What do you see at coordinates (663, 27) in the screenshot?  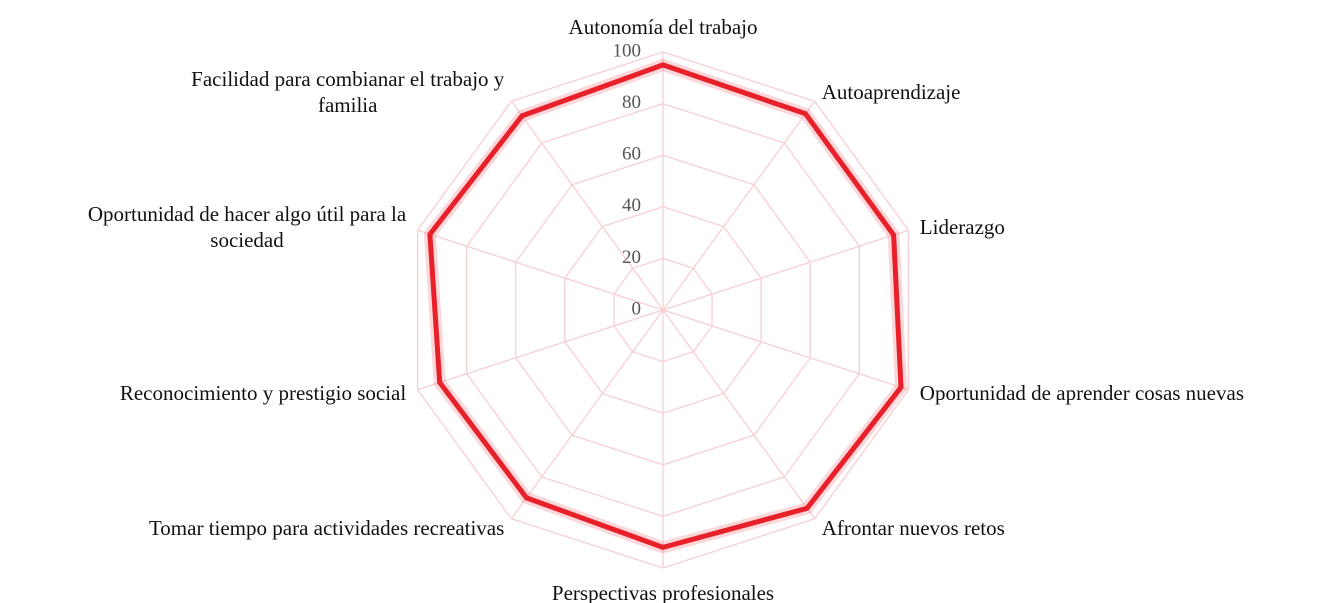 I see `category-label: Autonomía del trabajo` at bounding box center [663, 27].